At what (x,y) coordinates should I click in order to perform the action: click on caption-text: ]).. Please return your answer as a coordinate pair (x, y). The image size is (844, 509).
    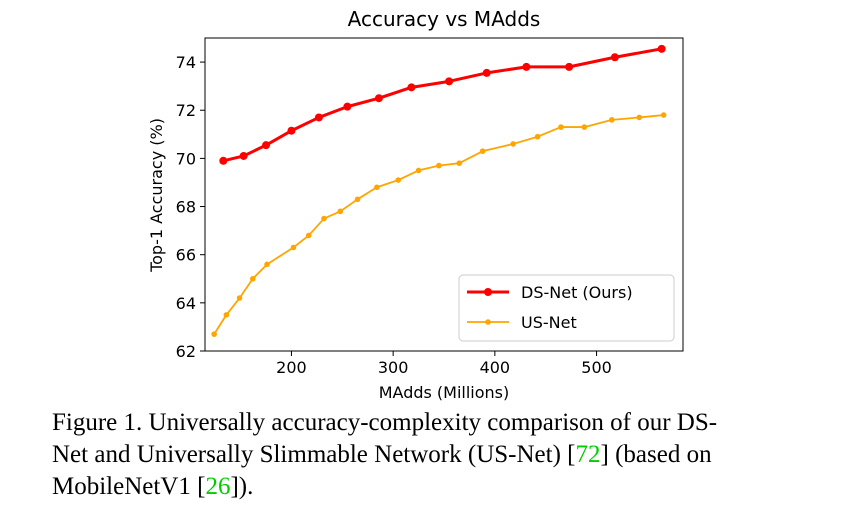
    Looking at the image, I should click on (242, 486).